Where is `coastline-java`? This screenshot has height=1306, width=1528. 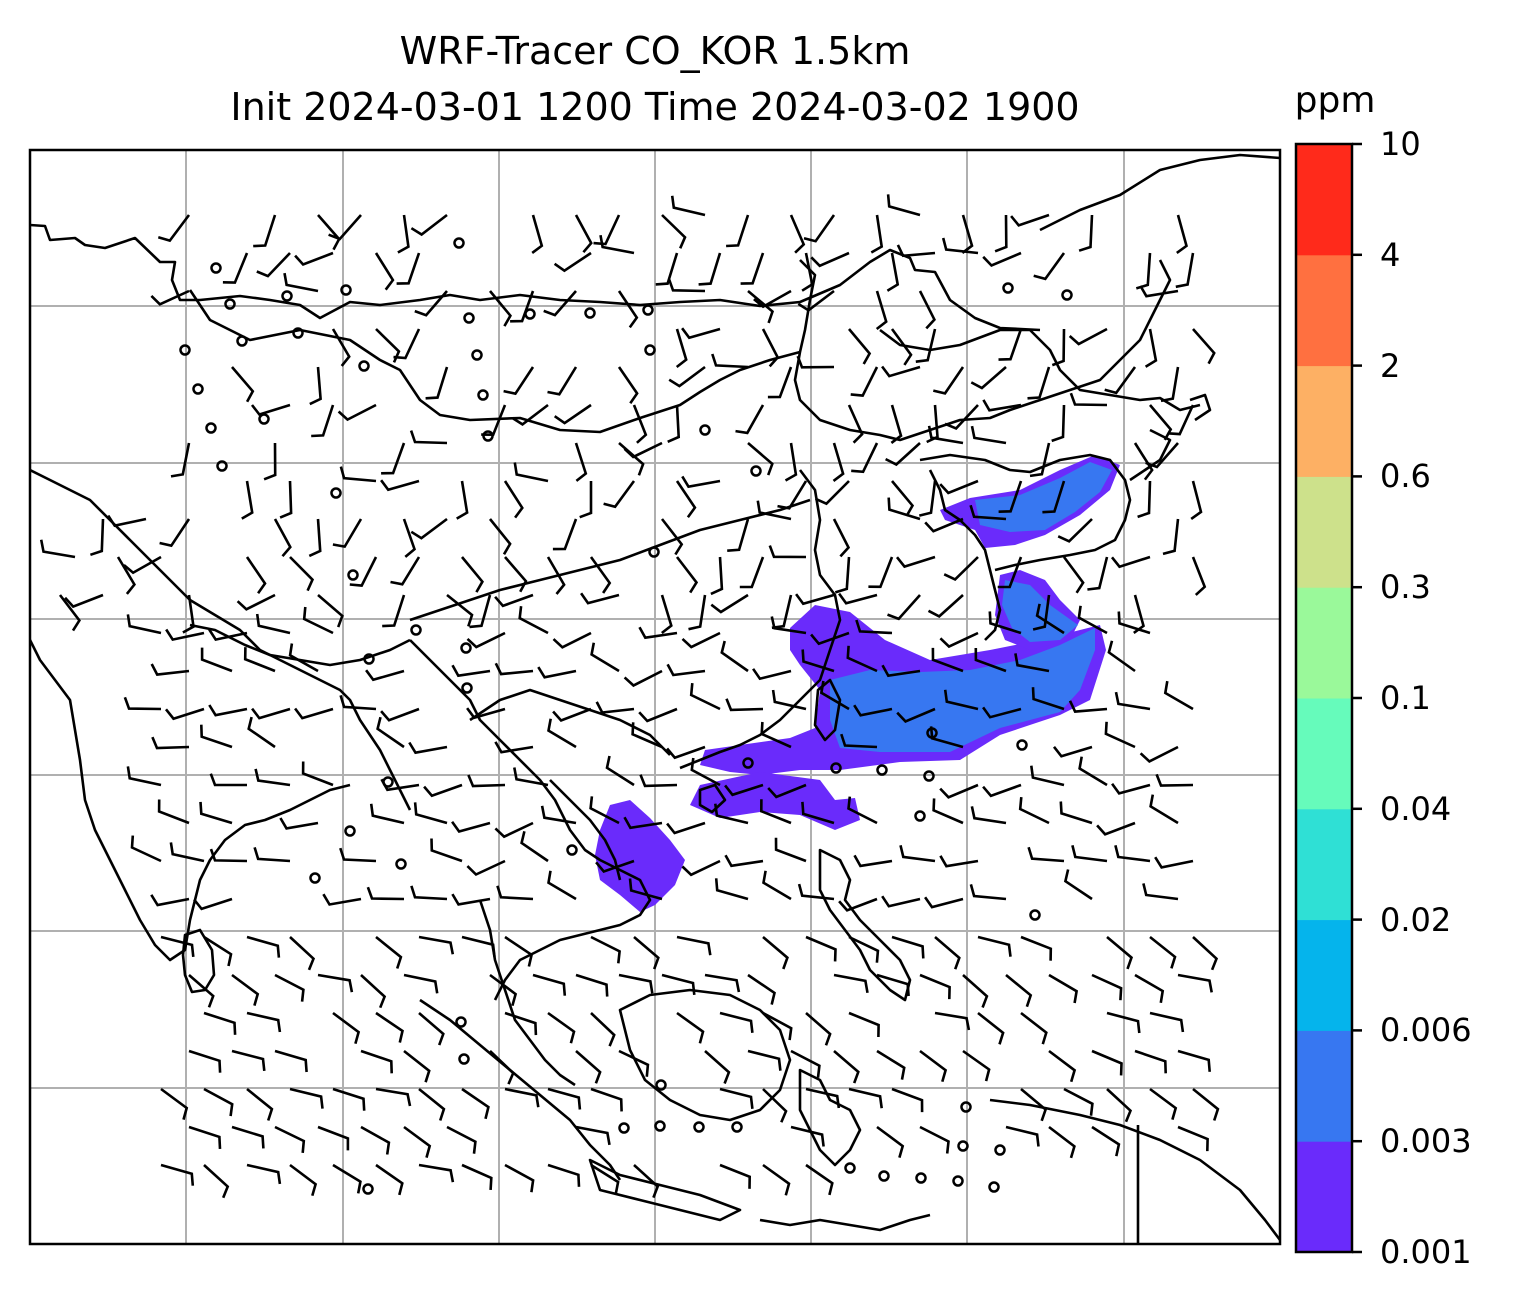 coastline-java is located at coordinates (665, 1190).